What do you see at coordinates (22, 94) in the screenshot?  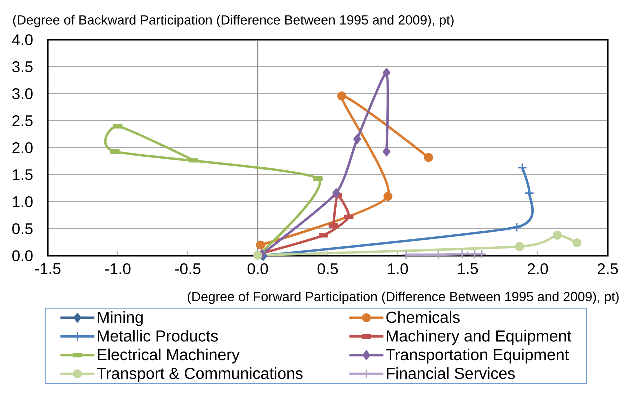 I see `y-tick-label: 3.0` at bounding box center [22, 94].